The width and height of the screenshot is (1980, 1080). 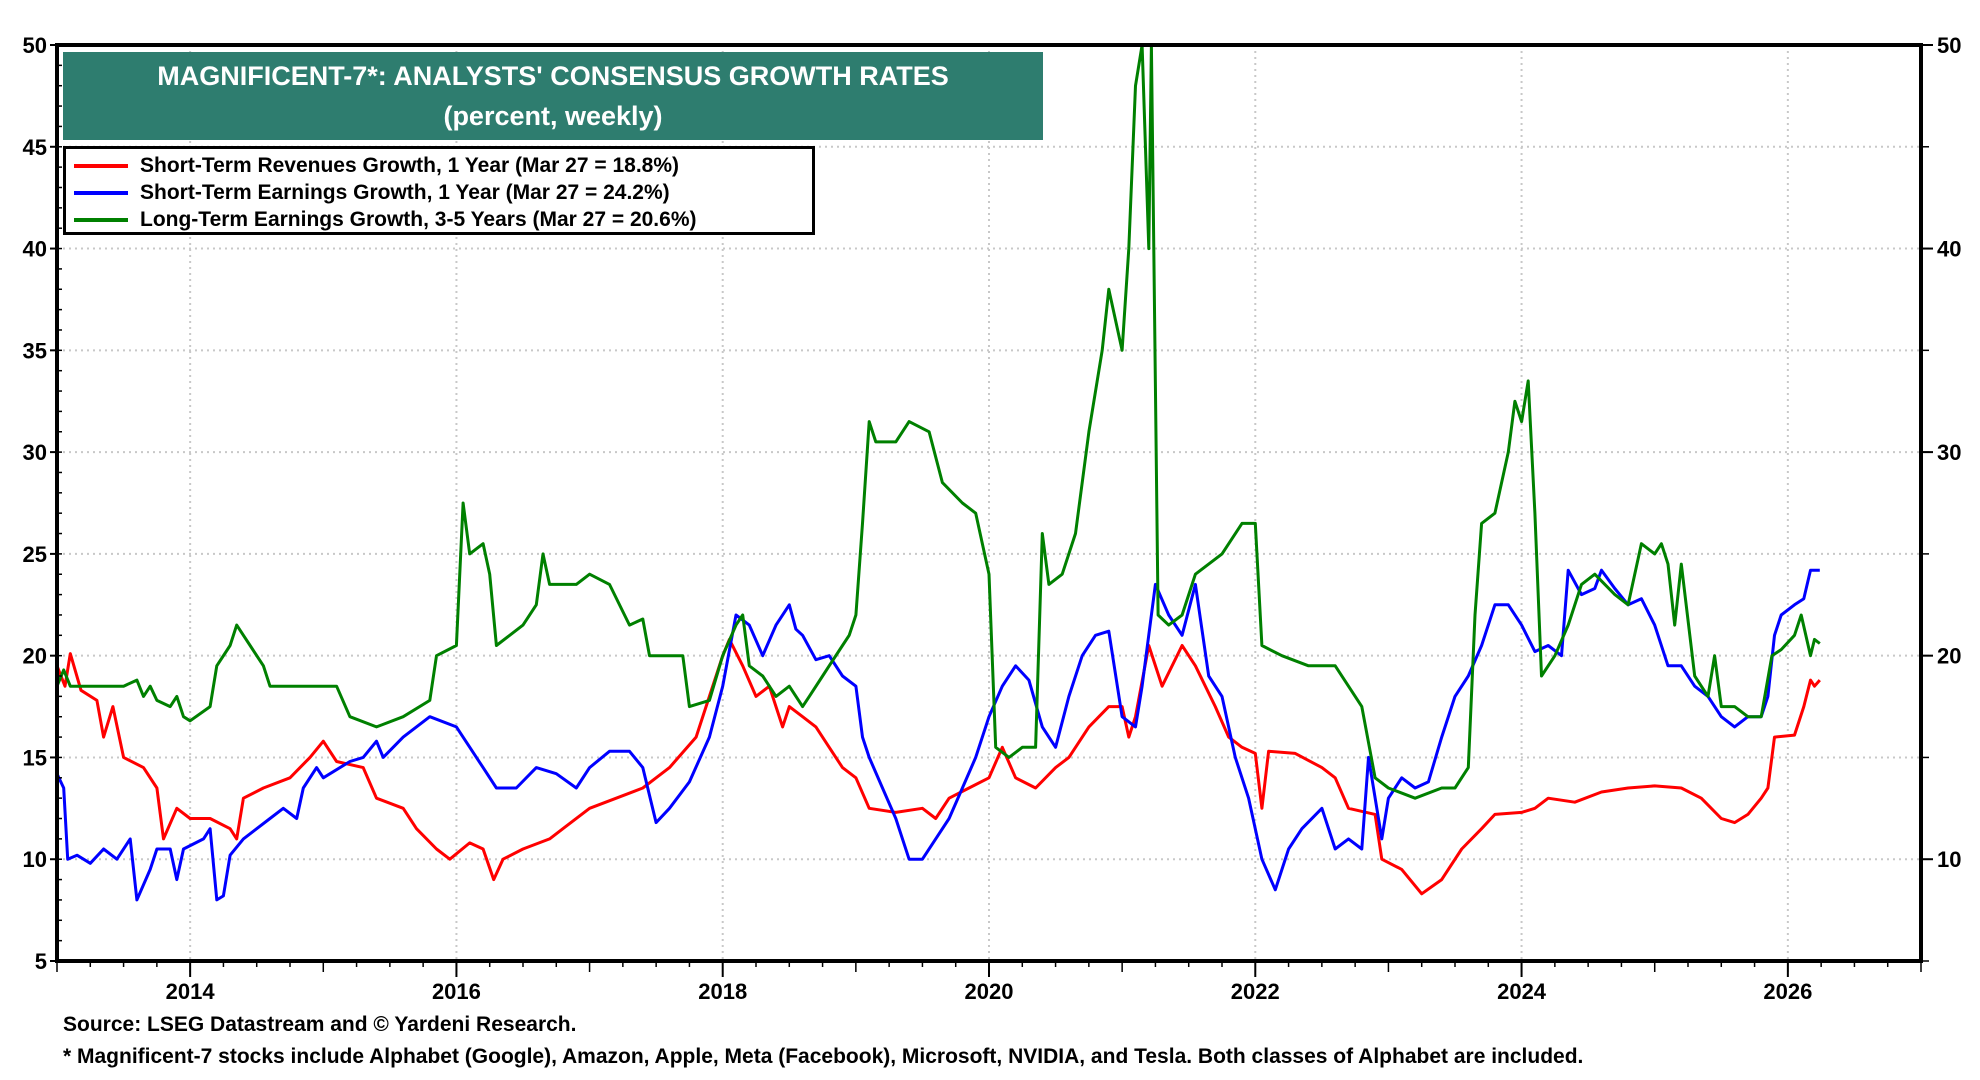 I want to click on y2-tick-label: 30, so click(x=1949, y=452).